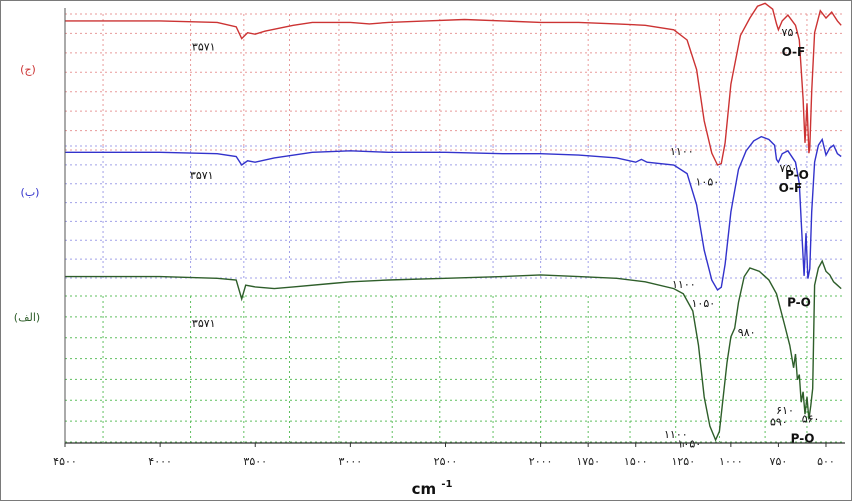 The image size is (852, 501). I want to click on annotation-18: ۵۶۰, so click(811, 418).